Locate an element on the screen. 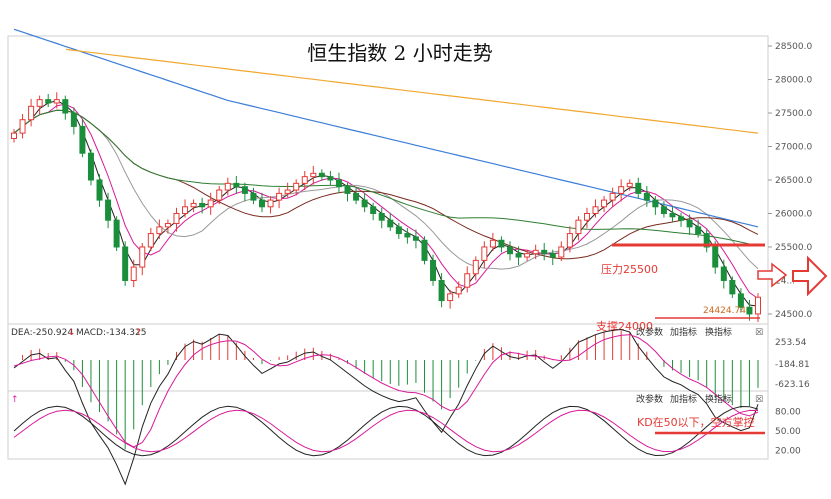  kd-tick-label: 20.00 is located at coordinates (788, 452).